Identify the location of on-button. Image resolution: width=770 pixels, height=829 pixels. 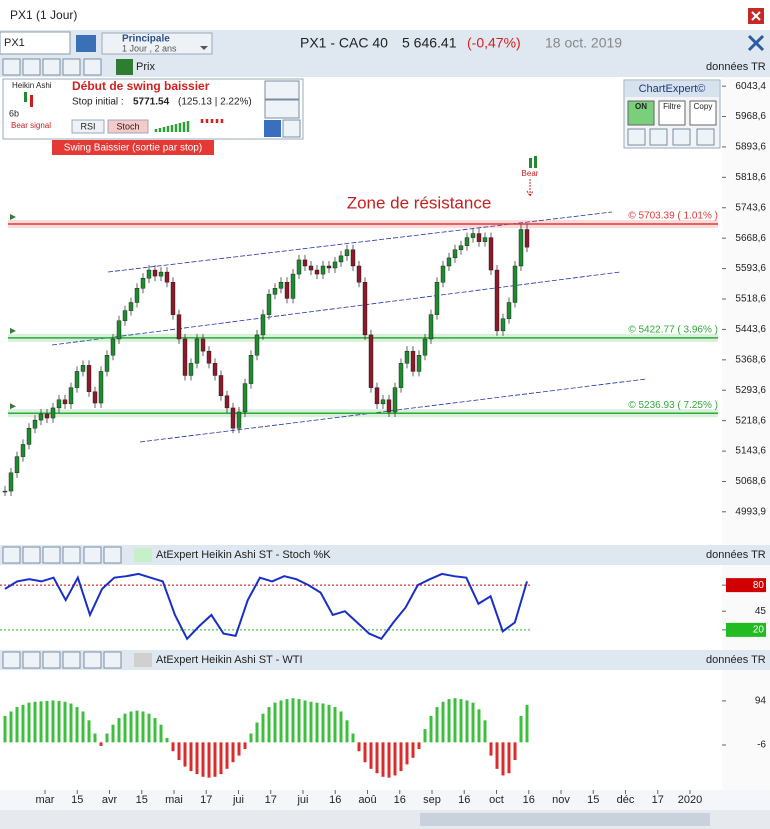
(641, 113).